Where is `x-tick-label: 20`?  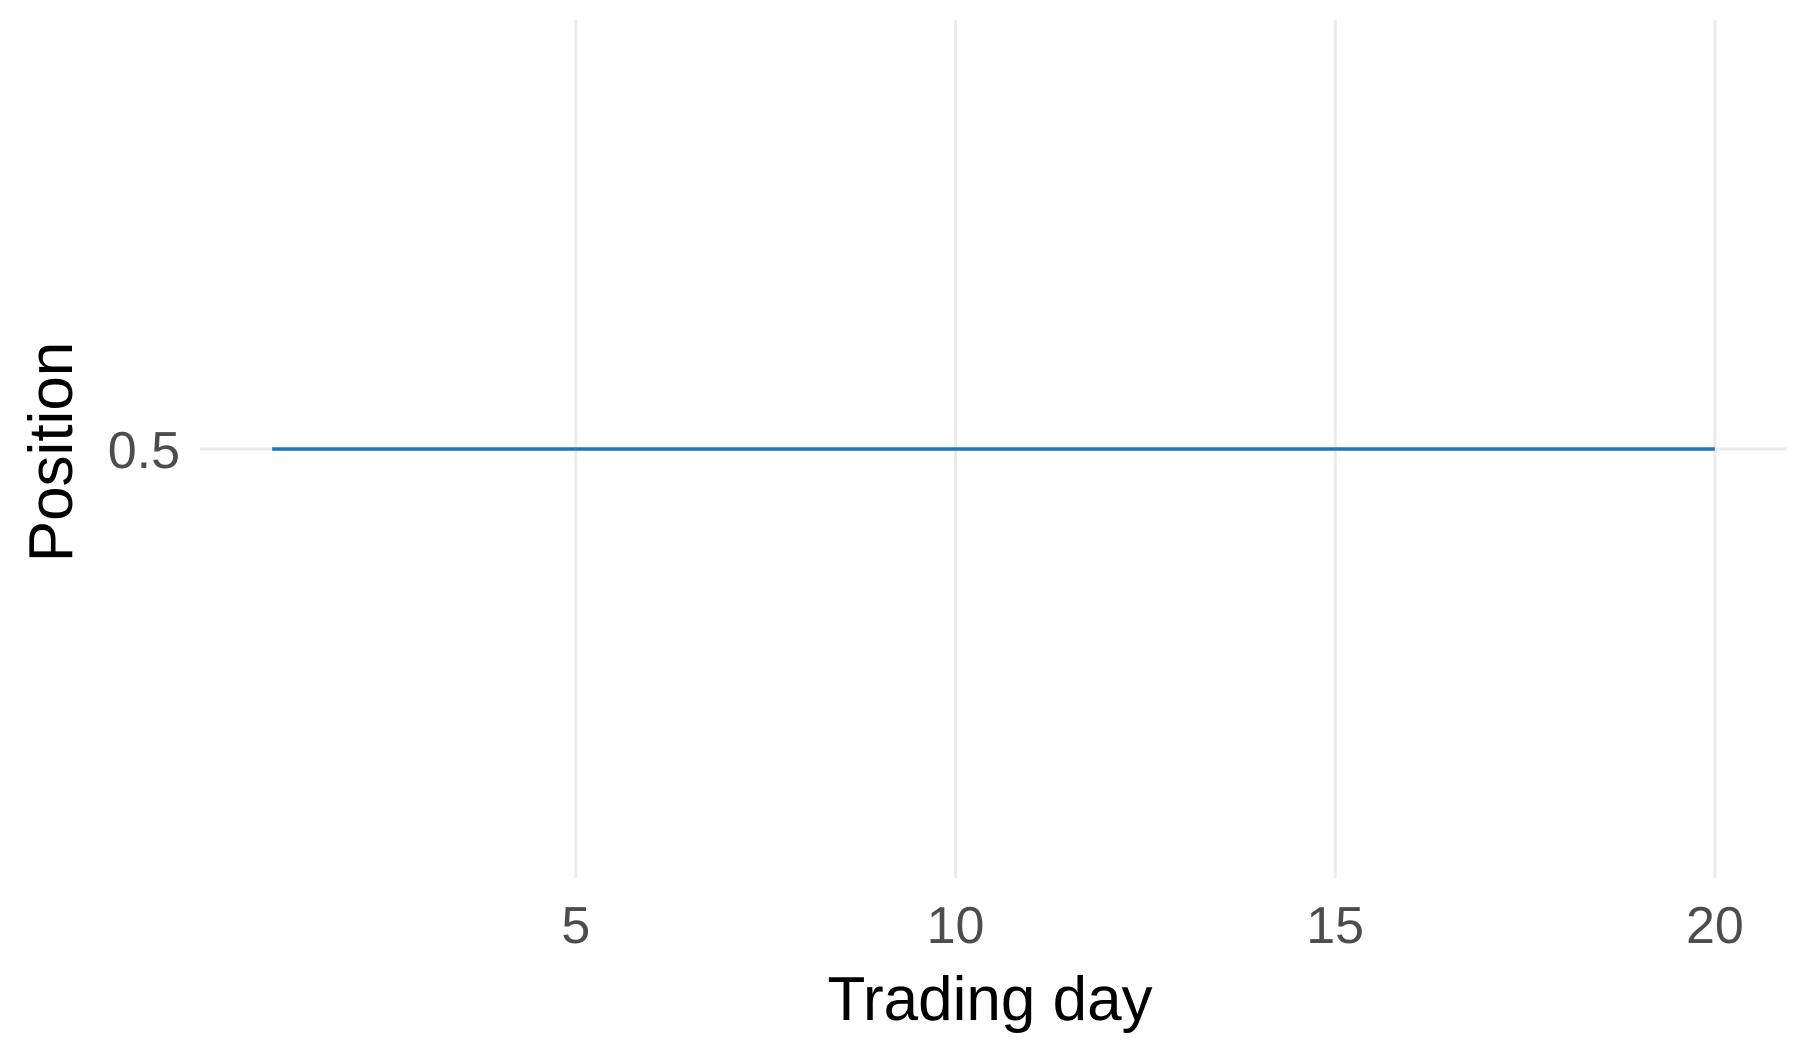 x-tick-label: 20 is located at coordinates (1715, 926).